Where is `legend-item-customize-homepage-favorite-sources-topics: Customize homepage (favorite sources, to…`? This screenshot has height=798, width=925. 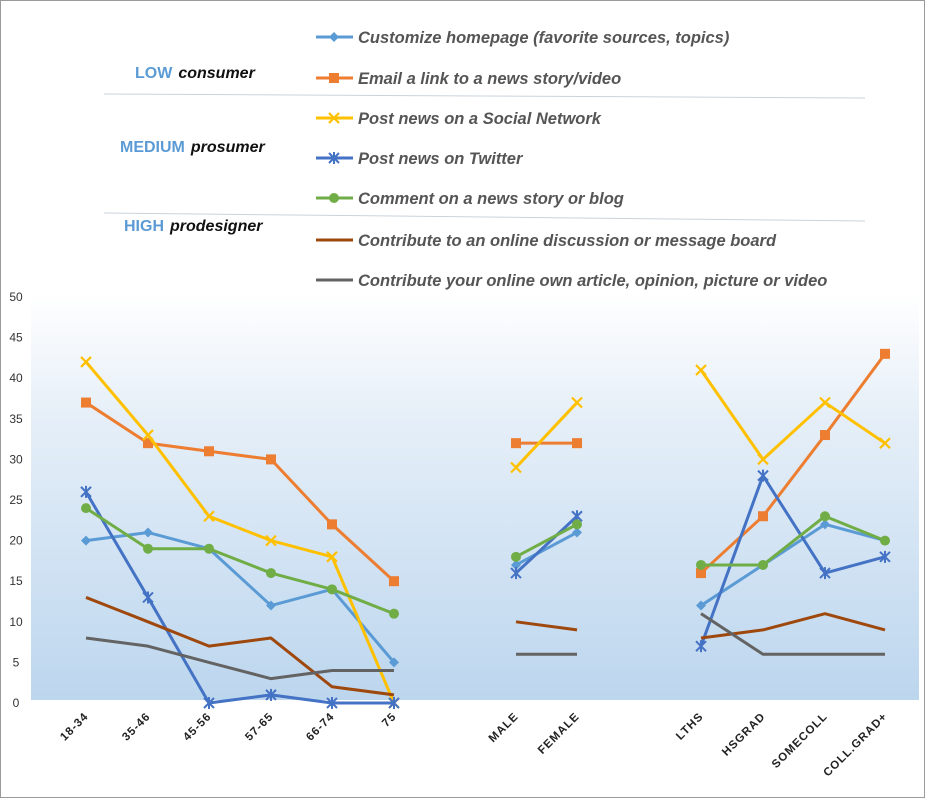 legend-item-customize-homepage-favorite-sources-topics: Customize homepage (favorite sources, to… is located at coordinates (523, 38).